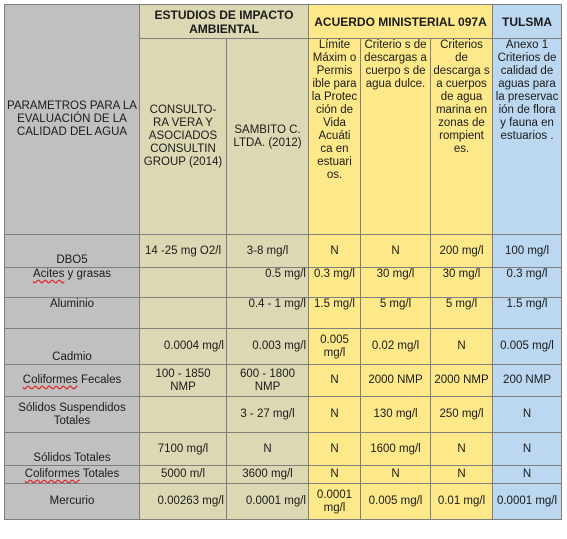 Image resolution: width=567 pixels, height=539 pixels. Describe the element at coordinates (461, 414) in the screenshot. I see `marina-cell: 250 mg/l` at that location.